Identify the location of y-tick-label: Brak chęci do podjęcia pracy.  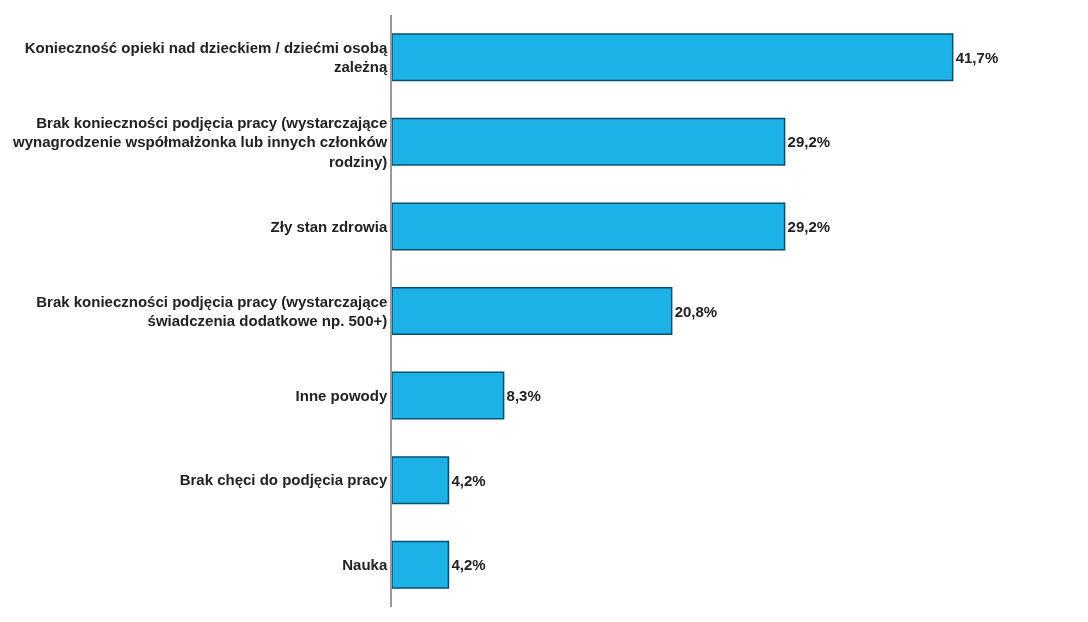
(283, 480).